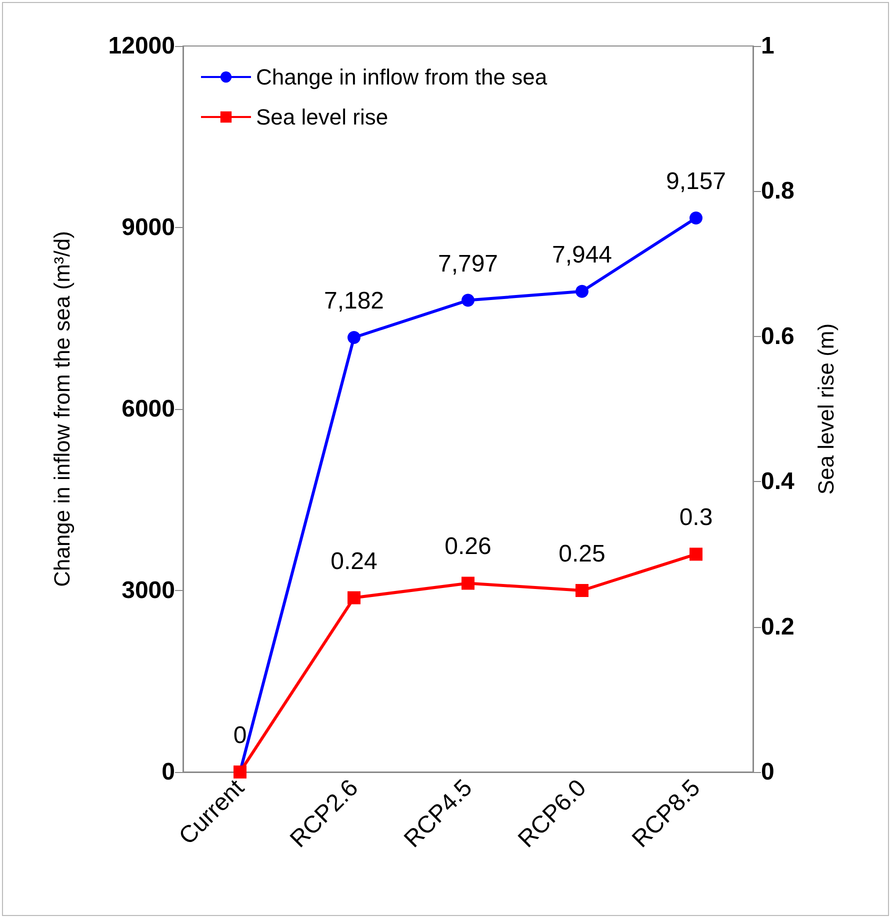 This screenshot has width=891, height=918. Describe the element at coordinates (777, 191) in the screenshot. I see `y2-tick-label: 0.8` at that location.